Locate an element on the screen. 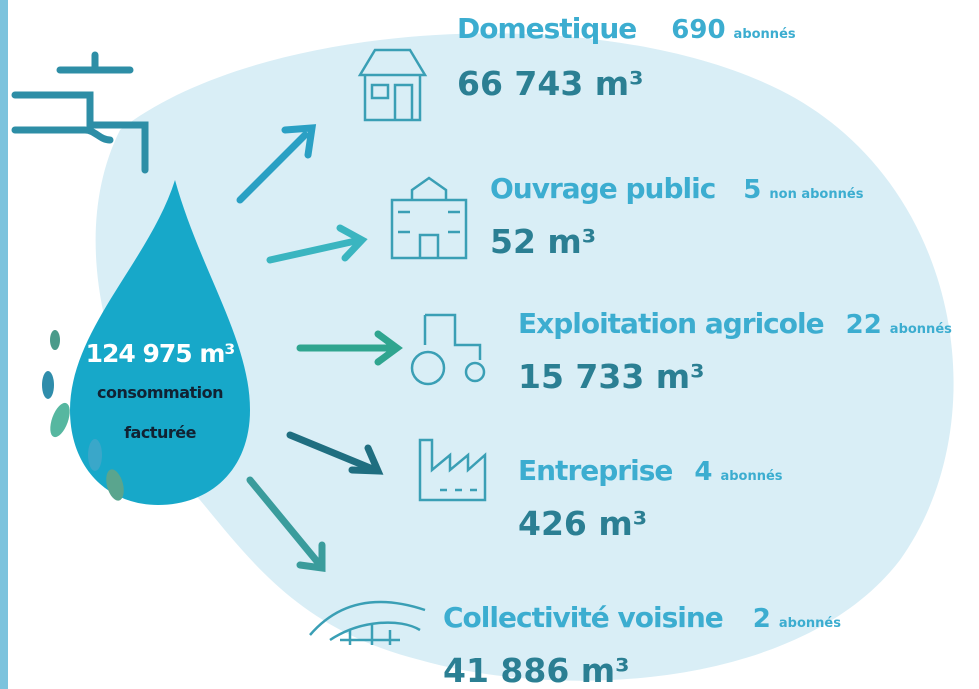  leaves is located at coordinates (83, 415).